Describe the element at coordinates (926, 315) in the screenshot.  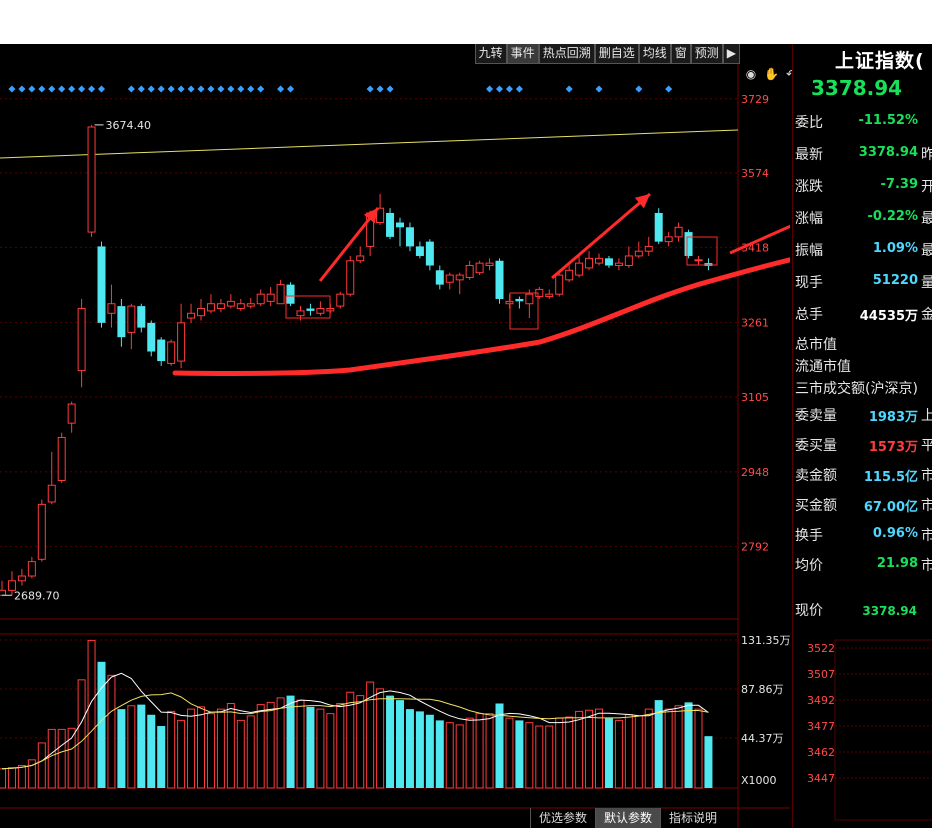
I see `quote-tail-label: 金` at that location.